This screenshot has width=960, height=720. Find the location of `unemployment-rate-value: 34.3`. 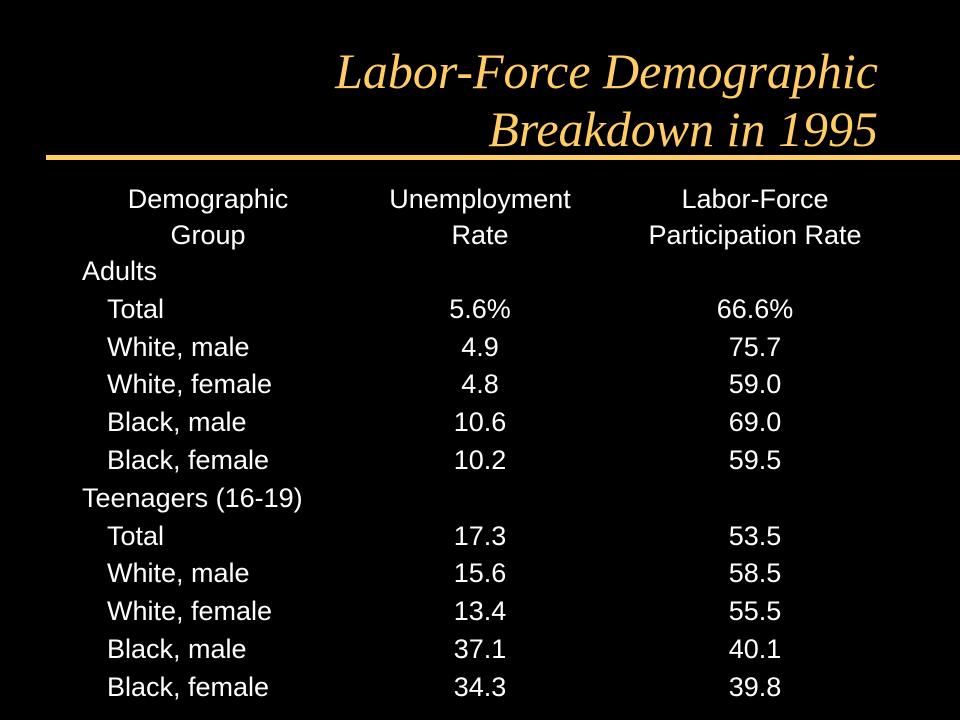

unemployment-rate-value: 34.3 is located at coordinates (480, 686).